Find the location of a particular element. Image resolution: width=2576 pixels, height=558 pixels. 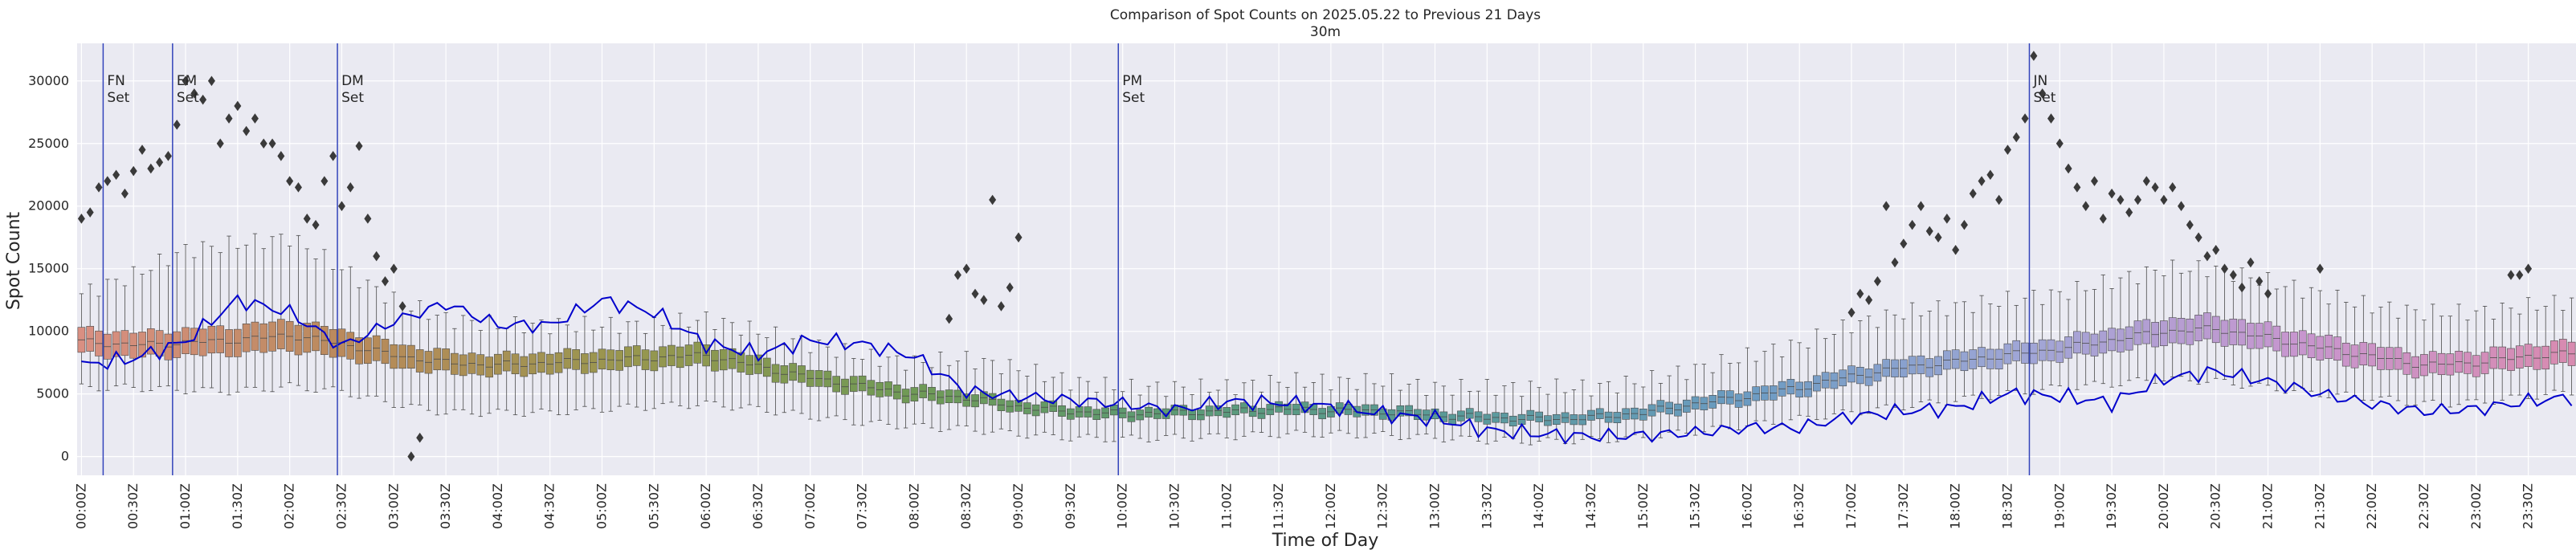

x-tick-label: 21:00Z is located at coordinates (2268, 506).